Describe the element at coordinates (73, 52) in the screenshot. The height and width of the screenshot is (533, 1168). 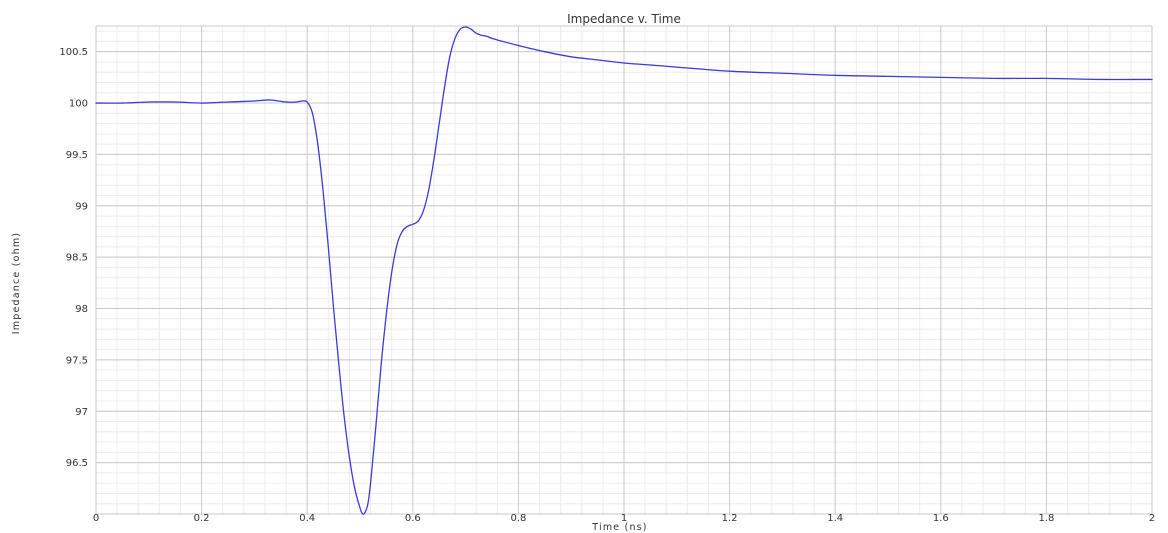
I see `y-tick-label: 100.5` at that location.